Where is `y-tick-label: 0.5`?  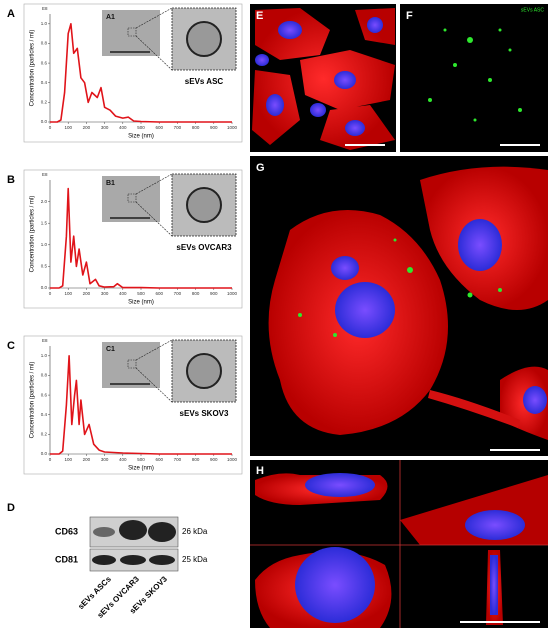 y-tick-label: 0.5 is located at coordinates (44, 266).